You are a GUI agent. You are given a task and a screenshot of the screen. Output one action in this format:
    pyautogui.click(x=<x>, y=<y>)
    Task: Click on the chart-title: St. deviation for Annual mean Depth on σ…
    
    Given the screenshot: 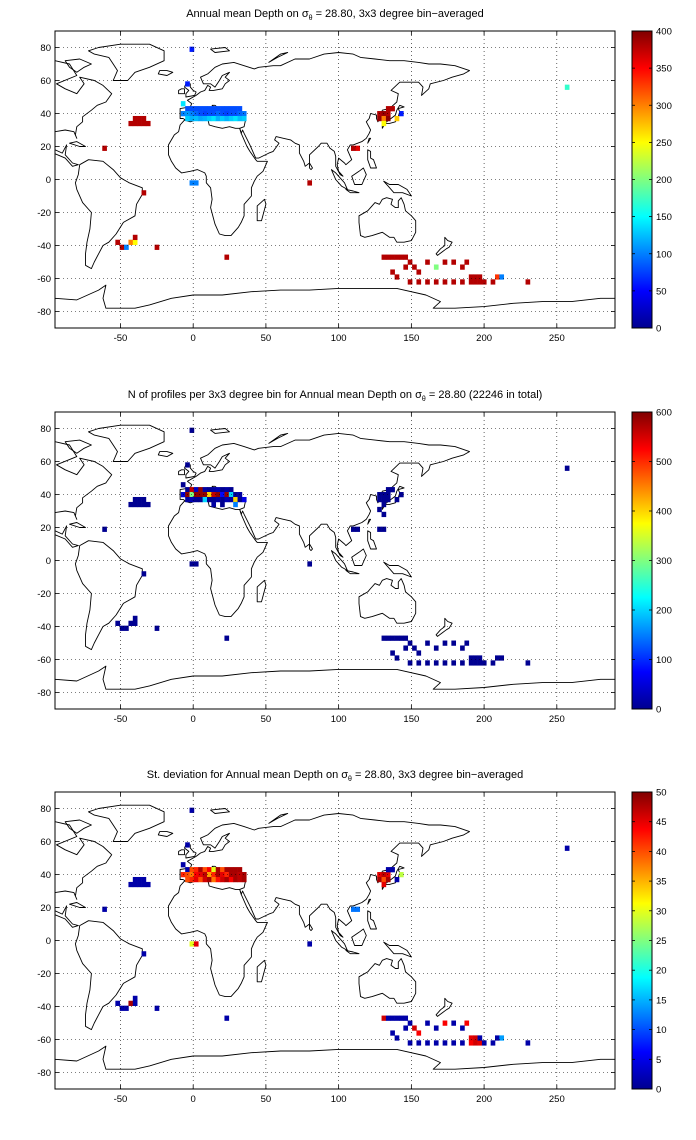 What is the action you would take?
    pyautogui.click(x=335, y=776)
    